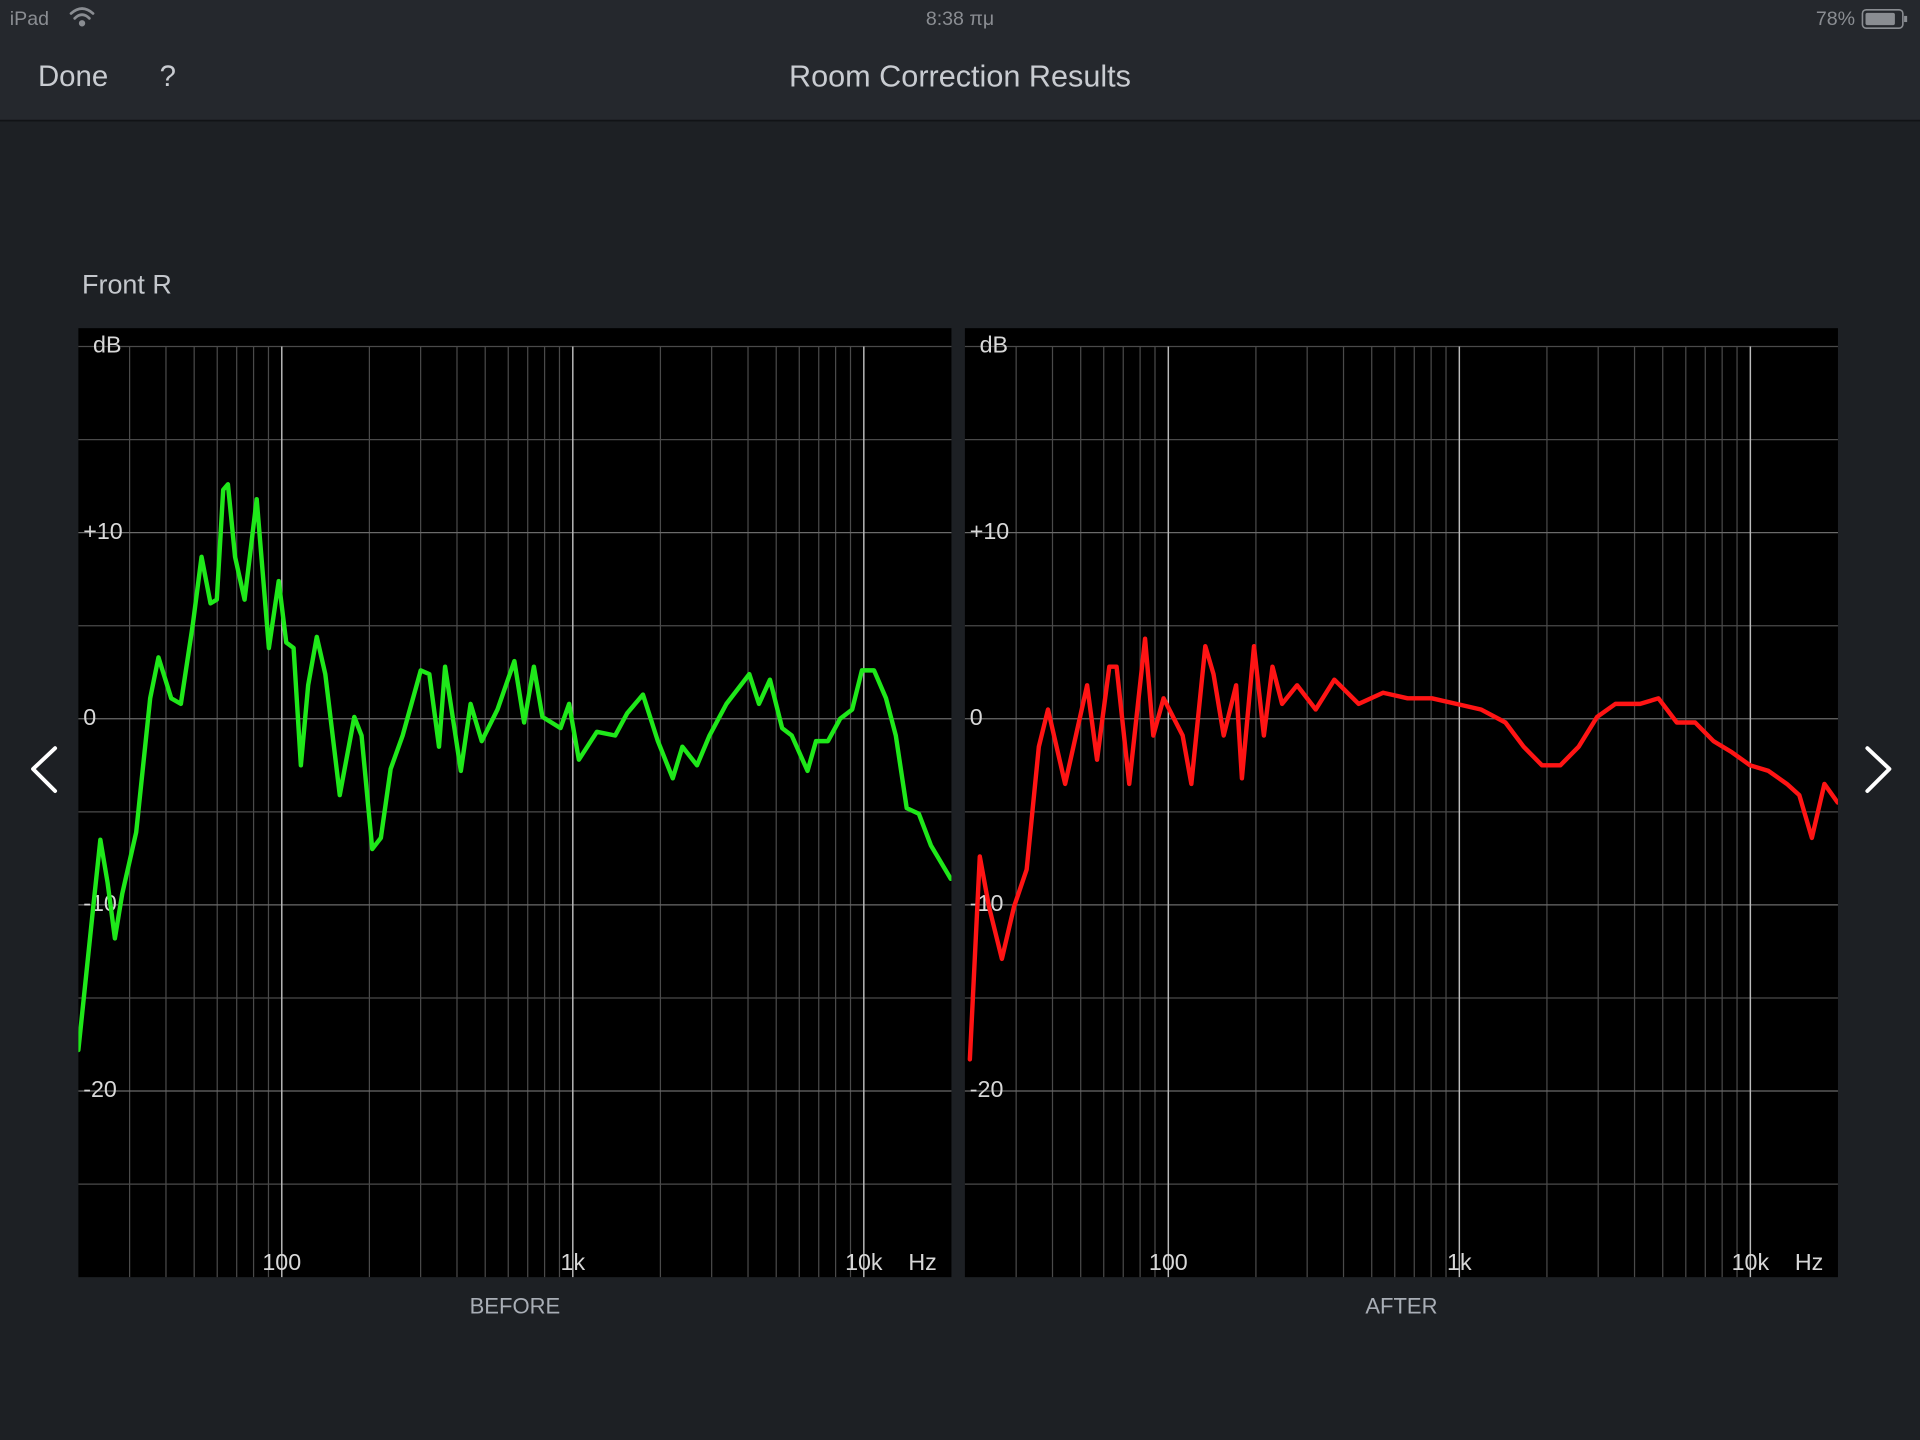 This screenshot has height=1440, width=1920. What do you see at coordinates (1884, 19) in the screenshot?
I see `battery-icon` at bounding box center [1884, 19].